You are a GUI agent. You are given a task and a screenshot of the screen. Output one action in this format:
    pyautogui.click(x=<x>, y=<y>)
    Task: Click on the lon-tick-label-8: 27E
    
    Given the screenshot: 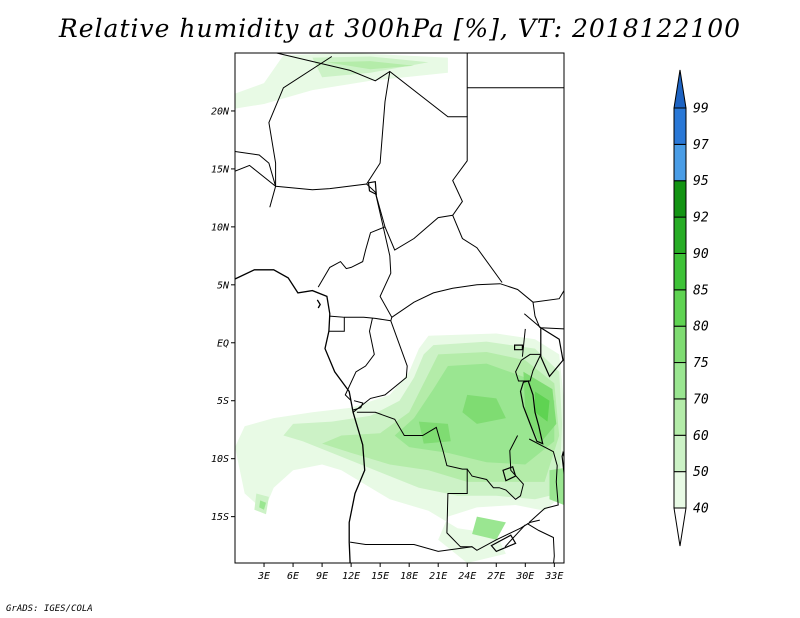 What is the action you would take?
    pyautogui.click(x=496, y=576)
    